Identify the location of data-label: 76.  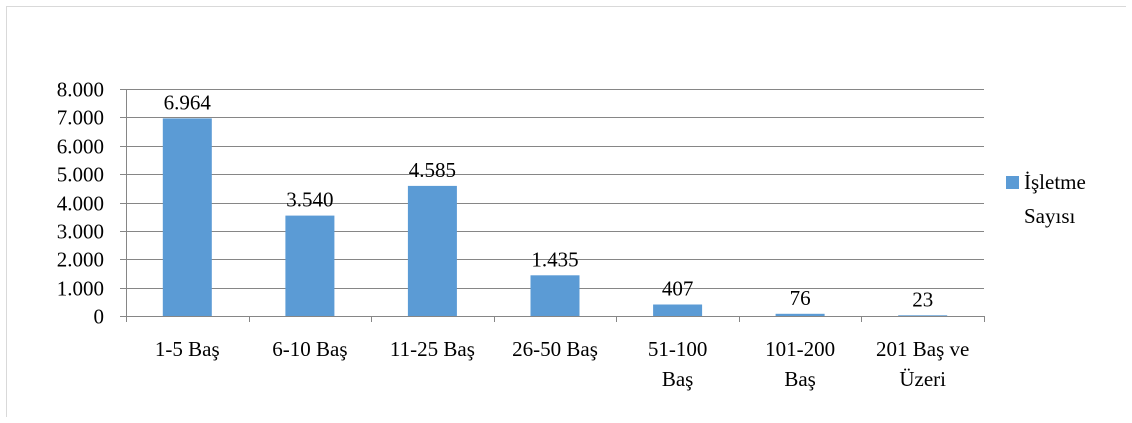
(800, 298).